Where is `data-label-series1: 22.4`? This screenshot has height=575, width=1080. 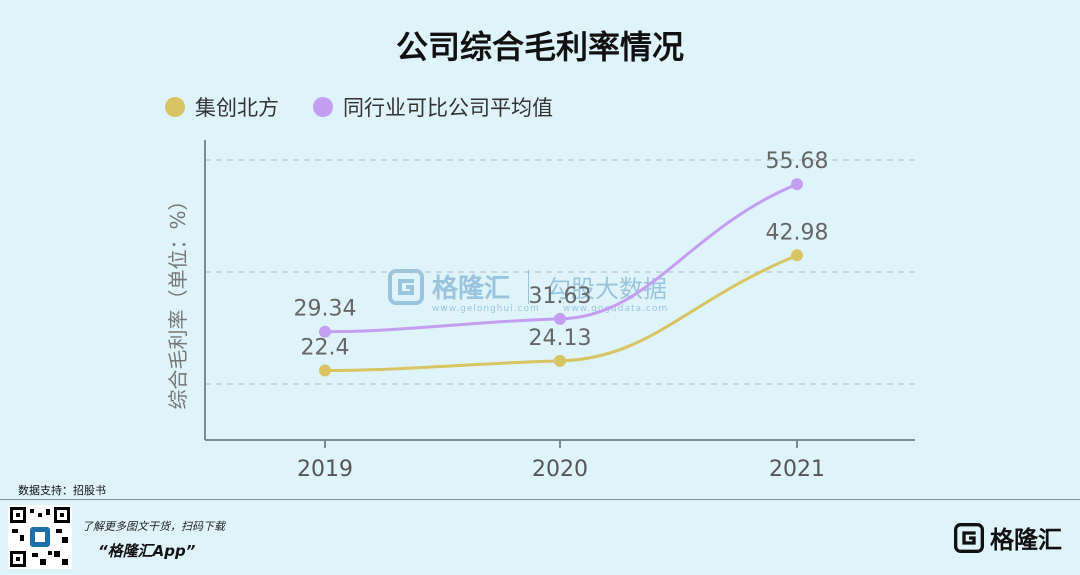
data-label-series1: 22.4 is located at coordinates (325, 348).